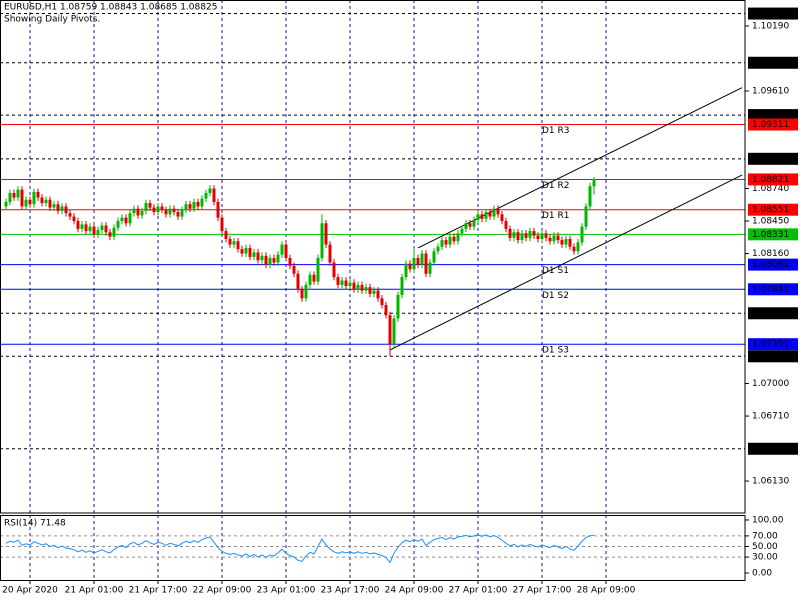 The width and height of the screenshot is (800, 600). I want to click on pivot-box-label: 1.07841, so click(770, 290).